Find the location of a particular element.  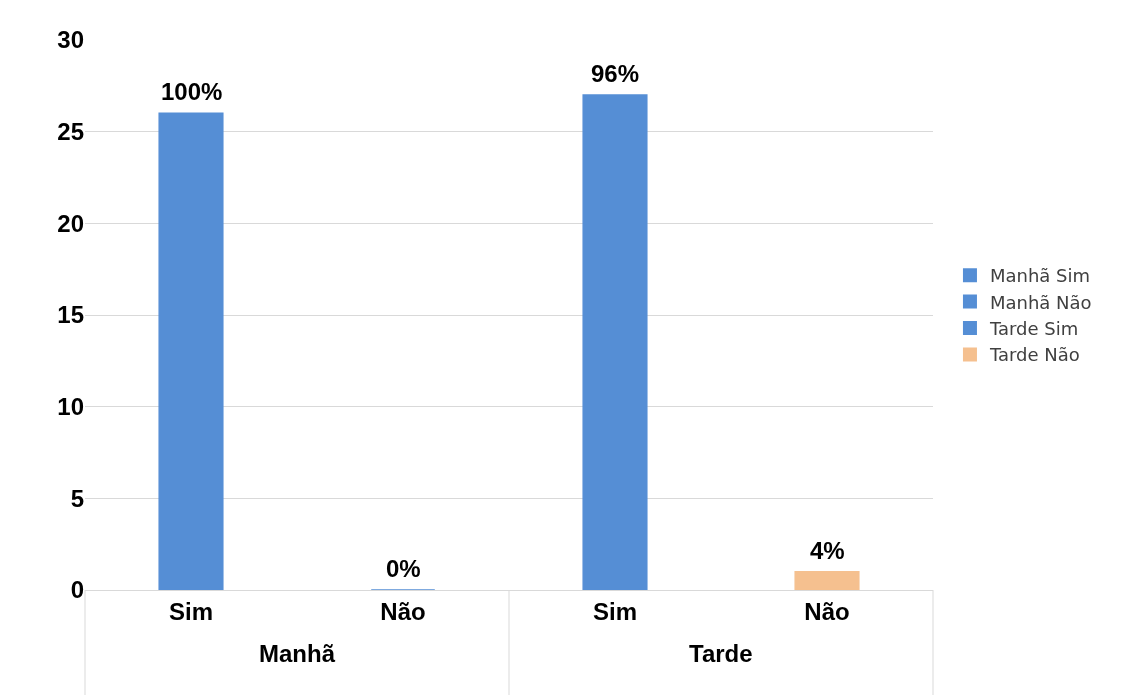

y-tick-label: 15 is located at coordinates (70, 315).